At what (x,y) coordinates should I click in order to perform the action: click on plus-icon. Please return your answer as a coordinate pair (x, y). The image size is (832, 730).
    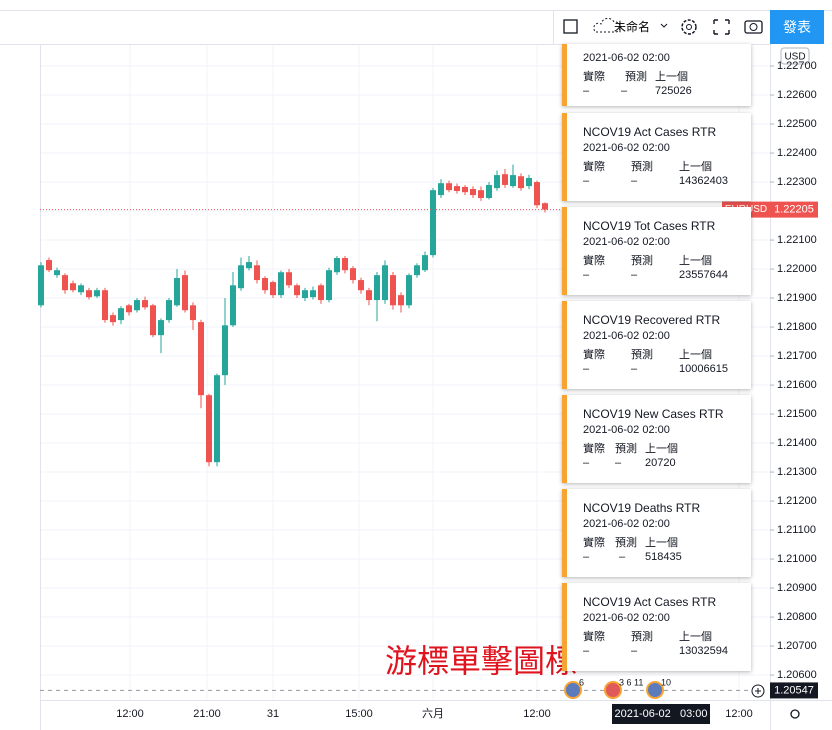
    Looking at the image, I should click on (758, 691).